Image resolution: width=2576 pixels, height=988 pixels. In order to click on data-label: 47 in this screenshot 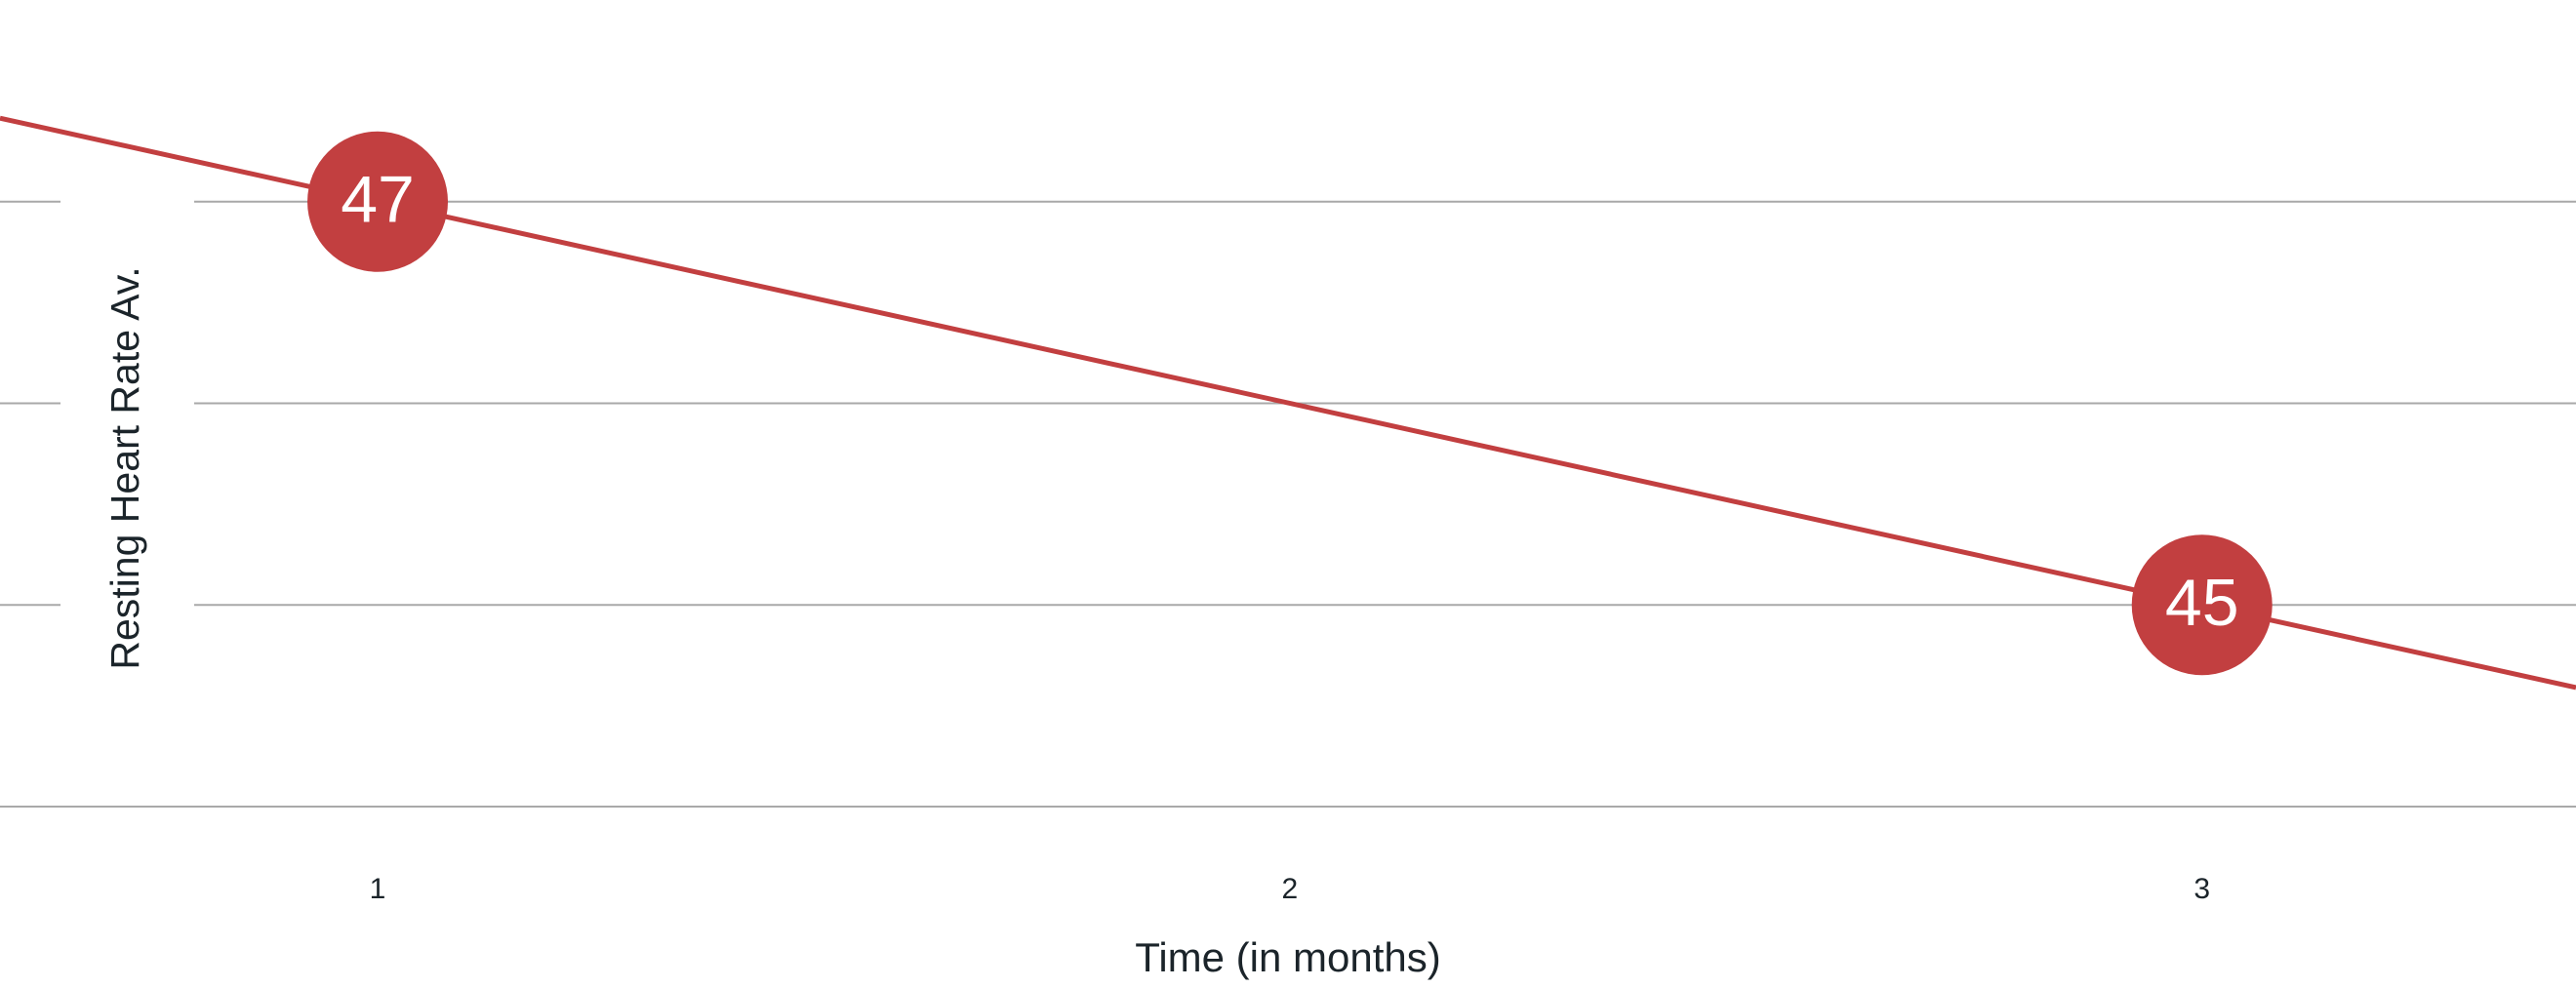, I will do `click(378, 200)`.